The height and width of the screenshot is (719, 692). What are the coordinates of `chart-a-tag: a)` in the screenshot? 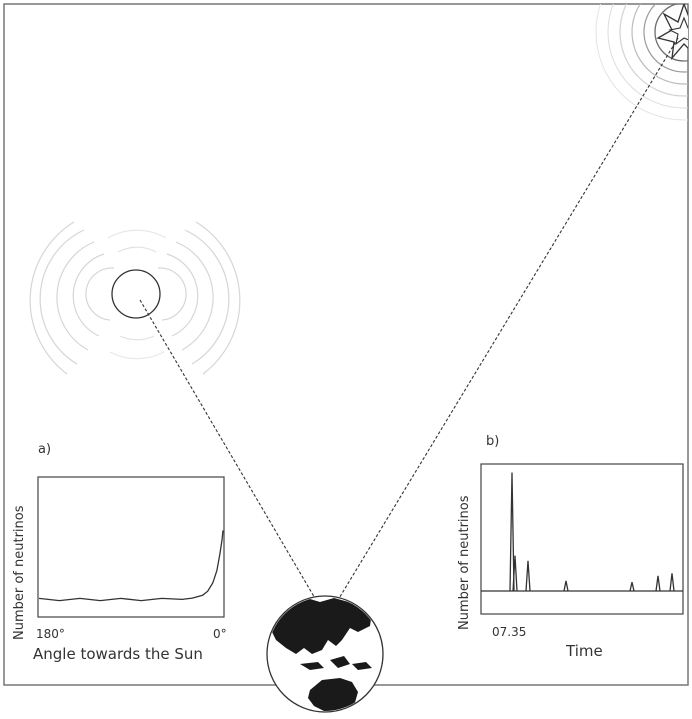 It's located at (44, 449).